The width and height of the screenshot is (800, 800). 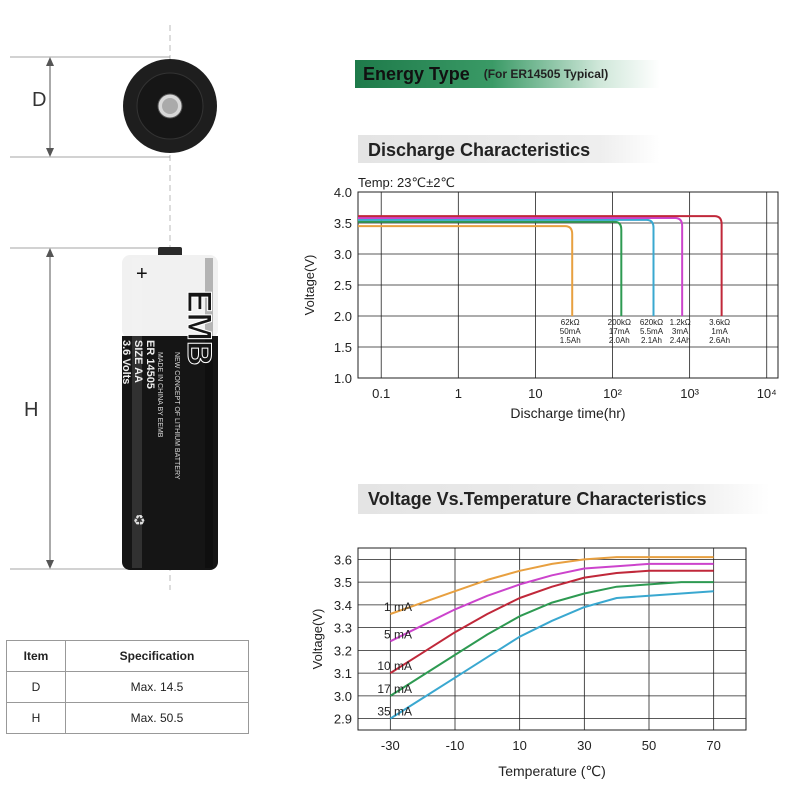 What do you see at coordinates (170, 106) in the screenshot?
I see `terminal-center` at bounding box center [170, 106].